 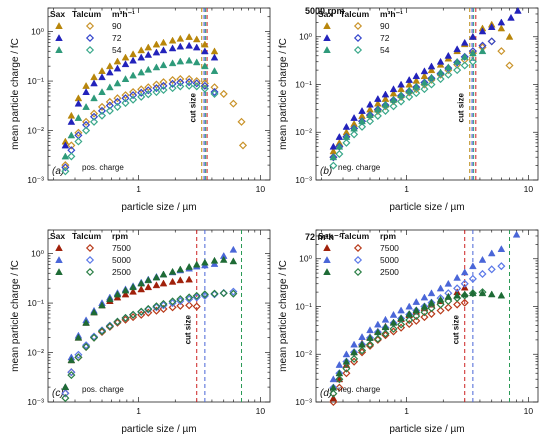 What do you see at coordinates (58, 171) in the screenshot?
I see `panel-letter: (a)` at bounding box center [58, 171].